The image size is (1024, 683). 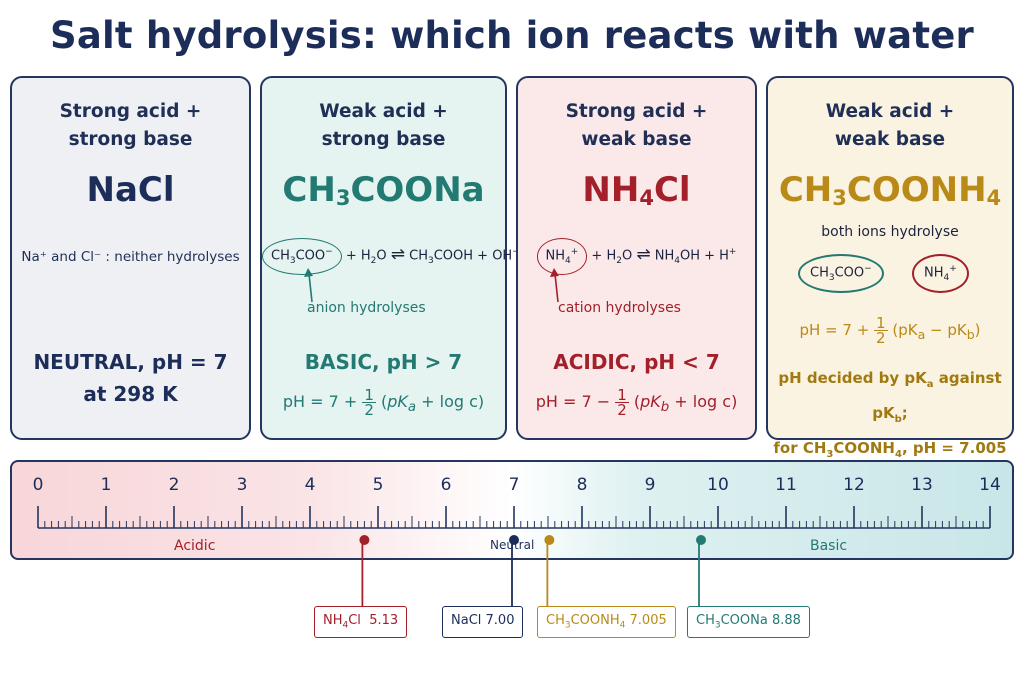 I want to click on zone-basic-label: Basic, so click(x=829, y=546).